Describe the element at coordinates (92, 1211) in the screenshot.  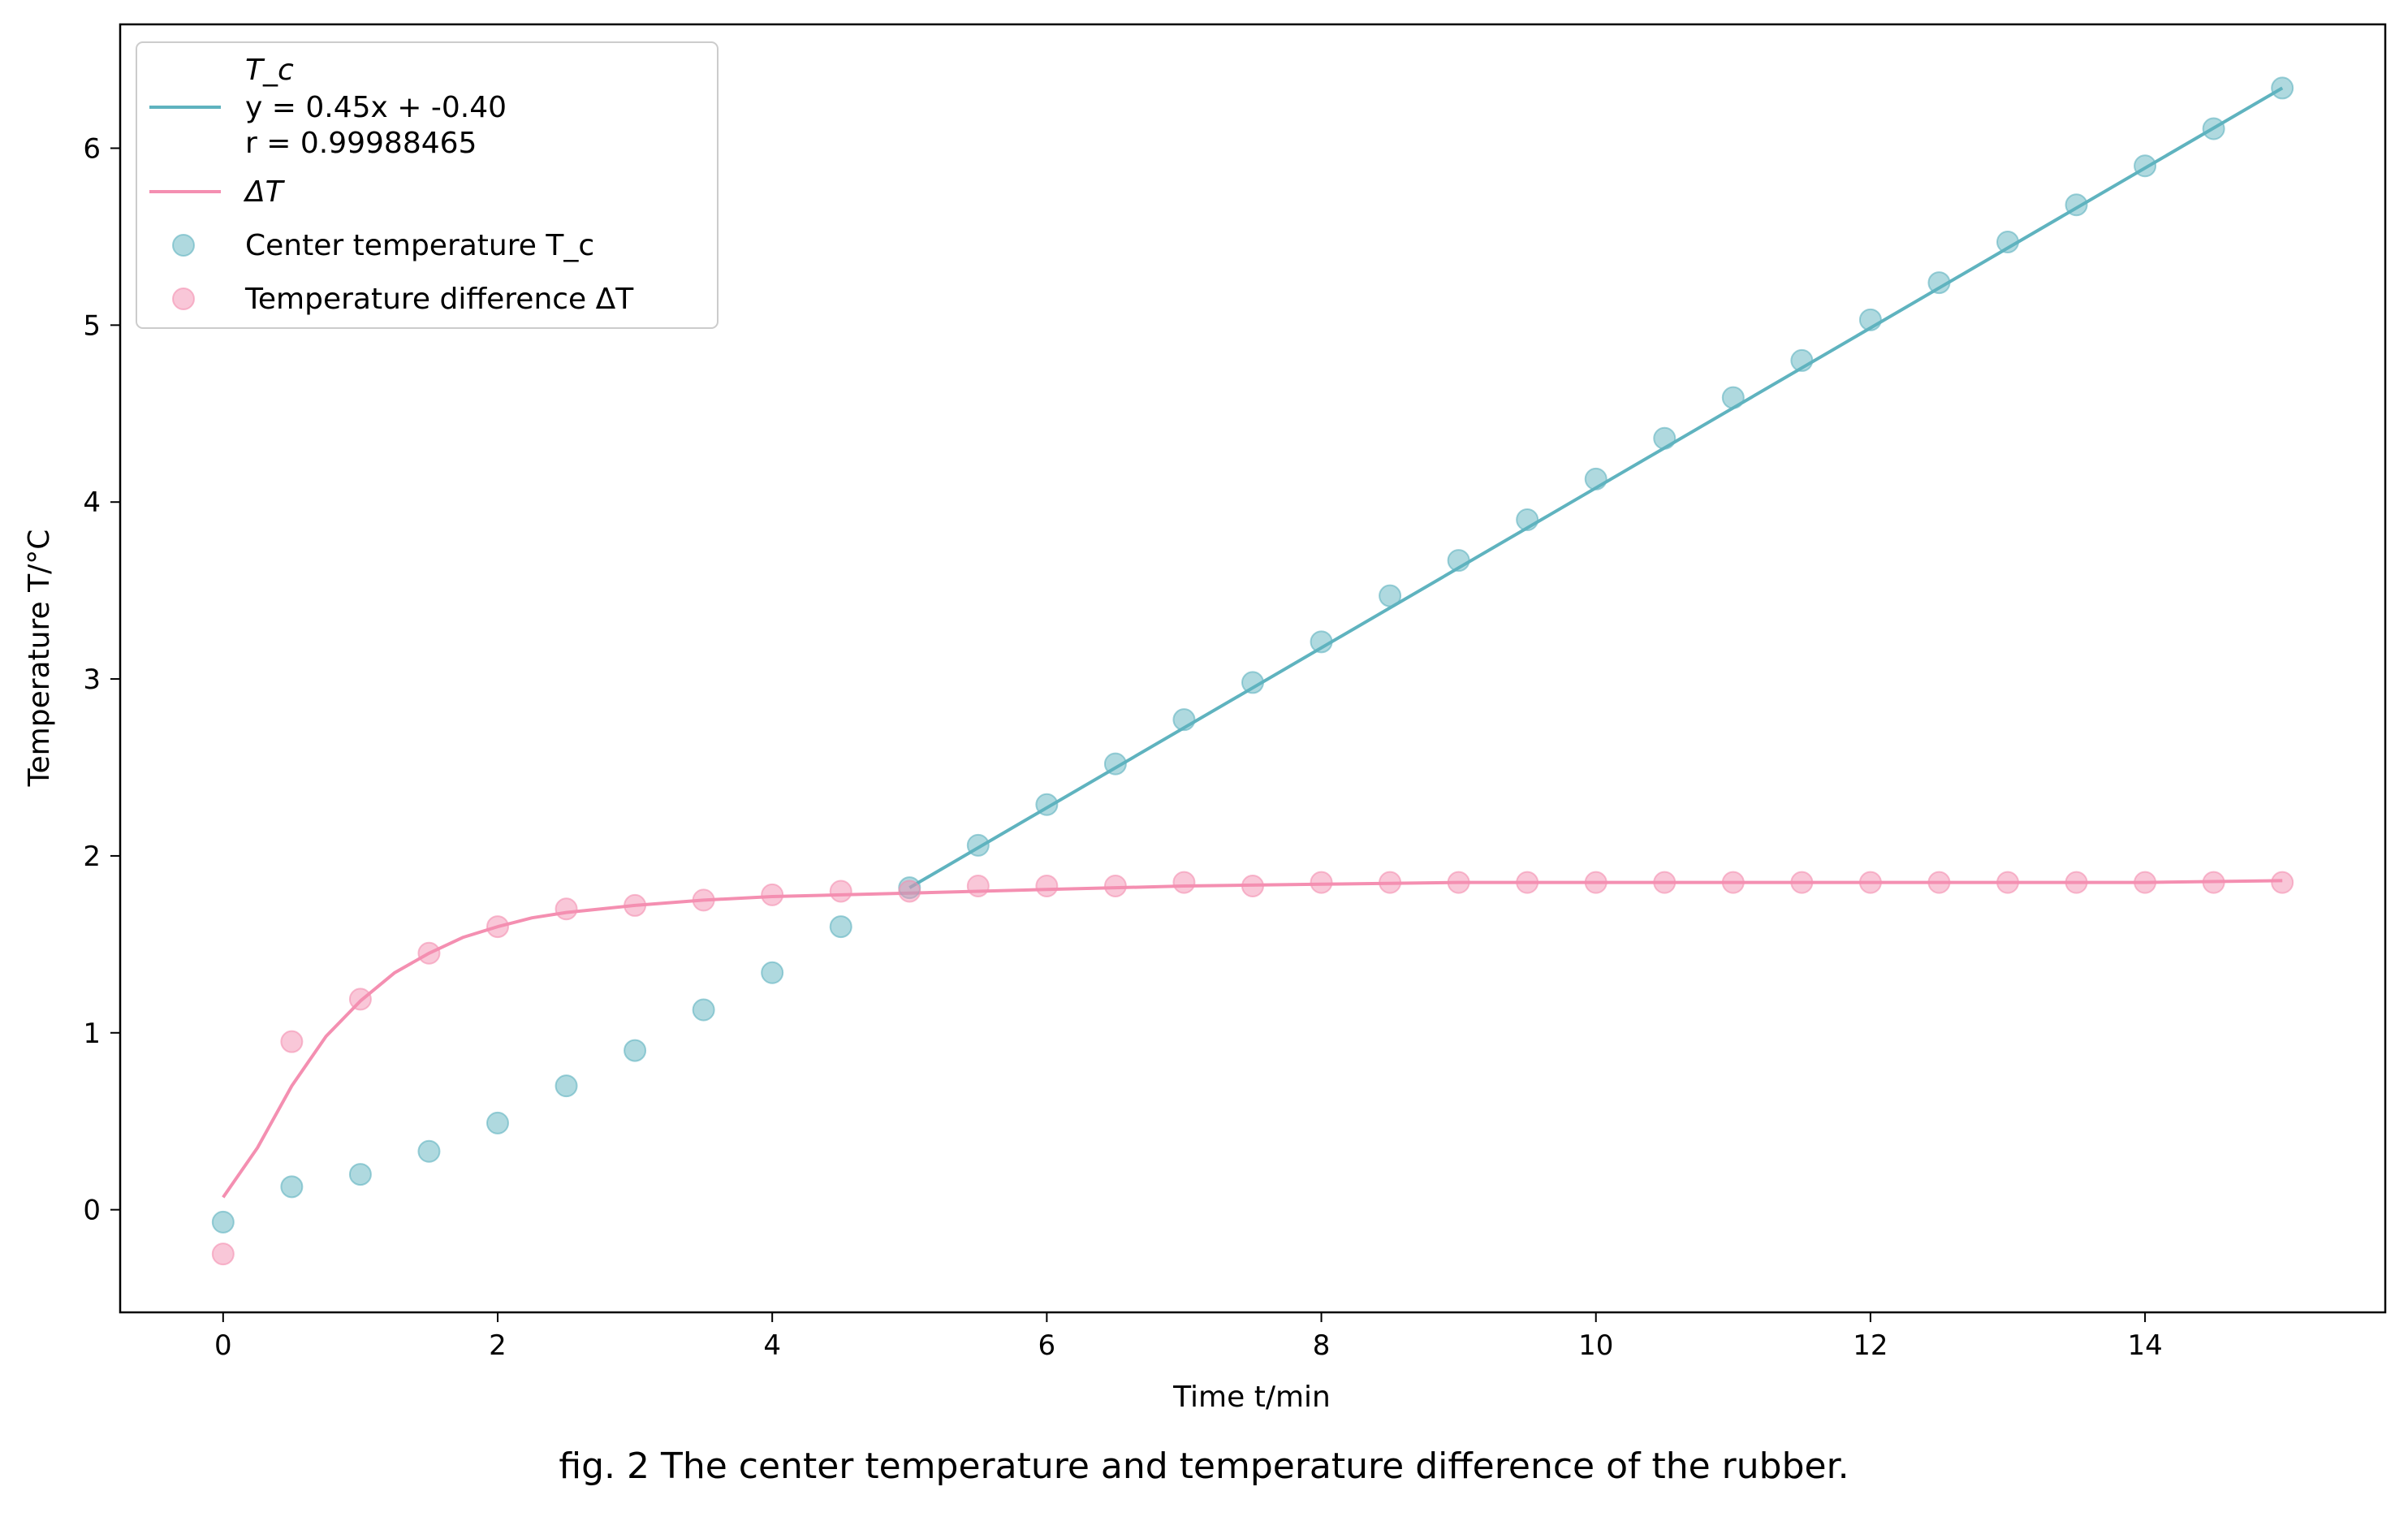
I see `y-tick-label: 0` at that location.